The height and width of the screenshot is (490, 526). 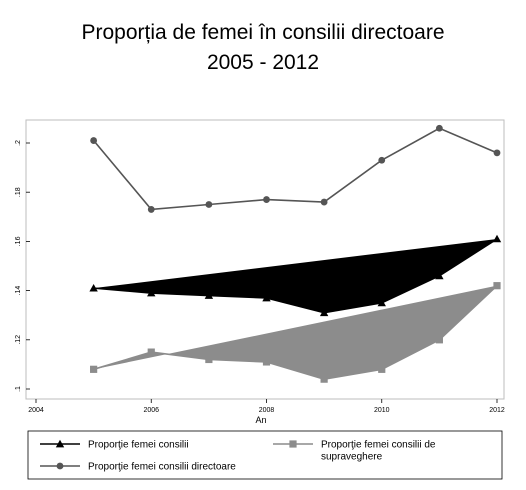 What do you see at coordinates (266, 406) in the screenshot?
I see `x-axis: 2004 2006 2008 2010 2012` at bounding box center [266, 406].